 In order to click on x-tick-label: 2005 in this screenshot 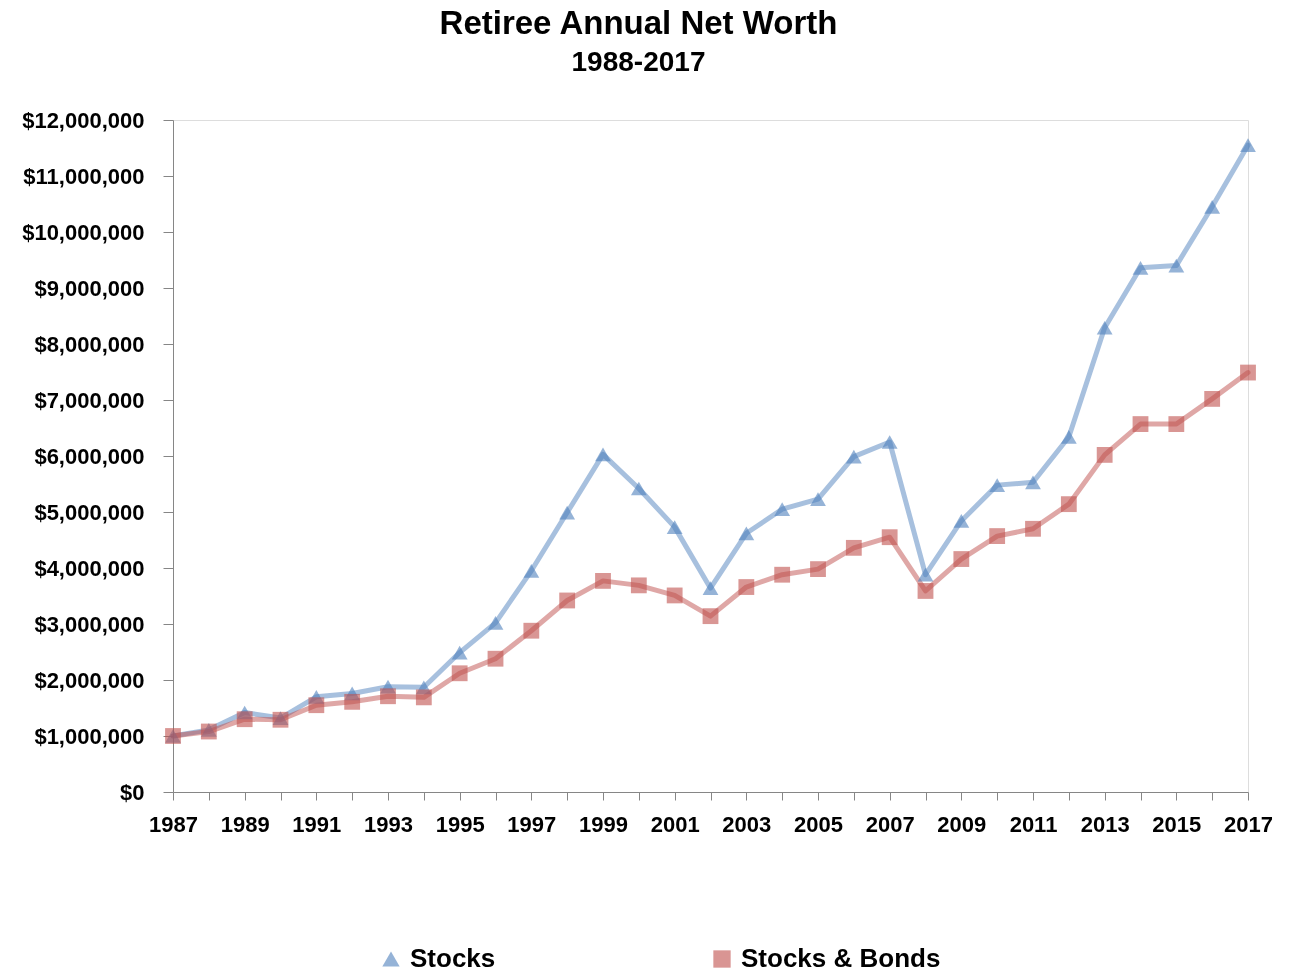, I will do `click(818, 824)`.